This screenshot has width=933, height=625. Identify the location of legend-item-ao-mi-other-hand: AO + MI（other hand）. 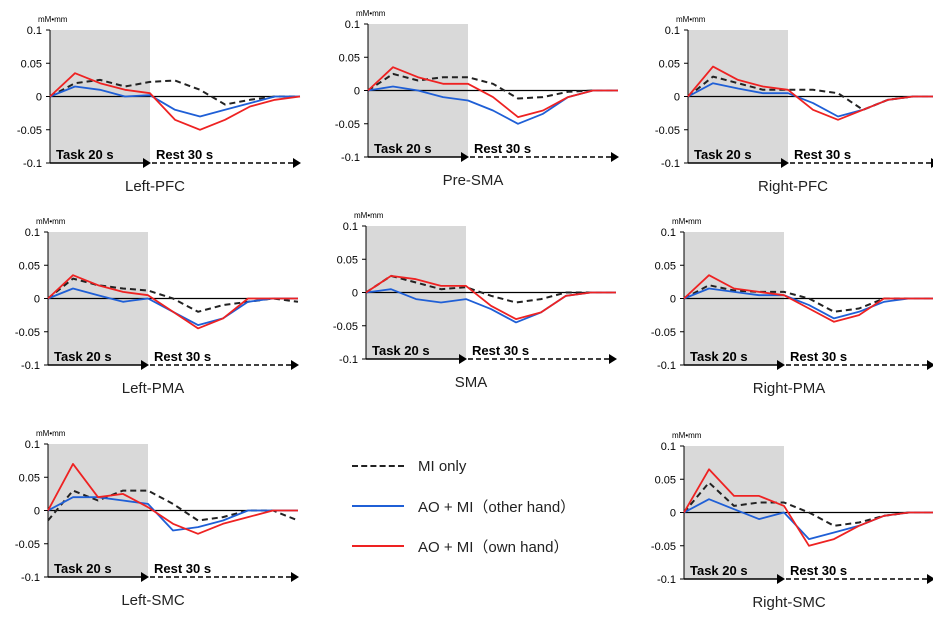
(463, 506).